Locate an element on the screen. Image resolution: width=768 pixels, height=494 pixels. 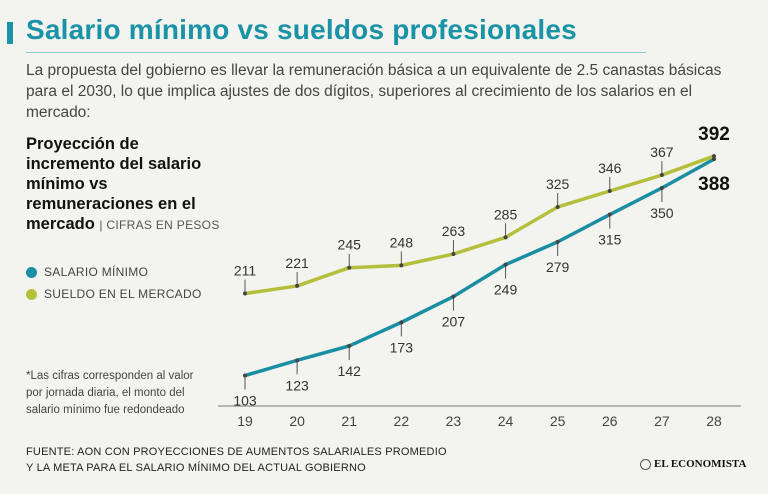
legend-item-market-salary: SUELDO EN EL MERCADO is located at coordinates (114, 294).